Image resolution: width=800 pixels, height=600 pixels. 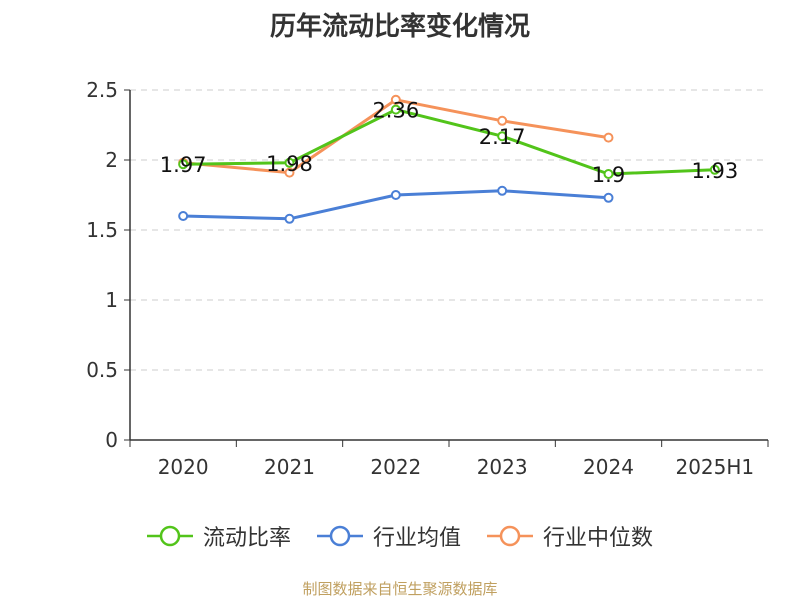 I want to click on data-label: 1.98, so click(x=289, y=164).